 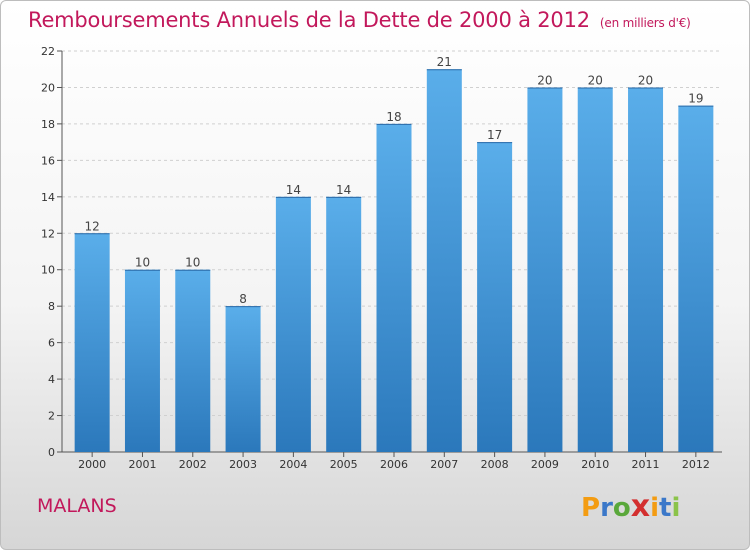 I want to click on logo-letter: r, so click(x=606, y=508).